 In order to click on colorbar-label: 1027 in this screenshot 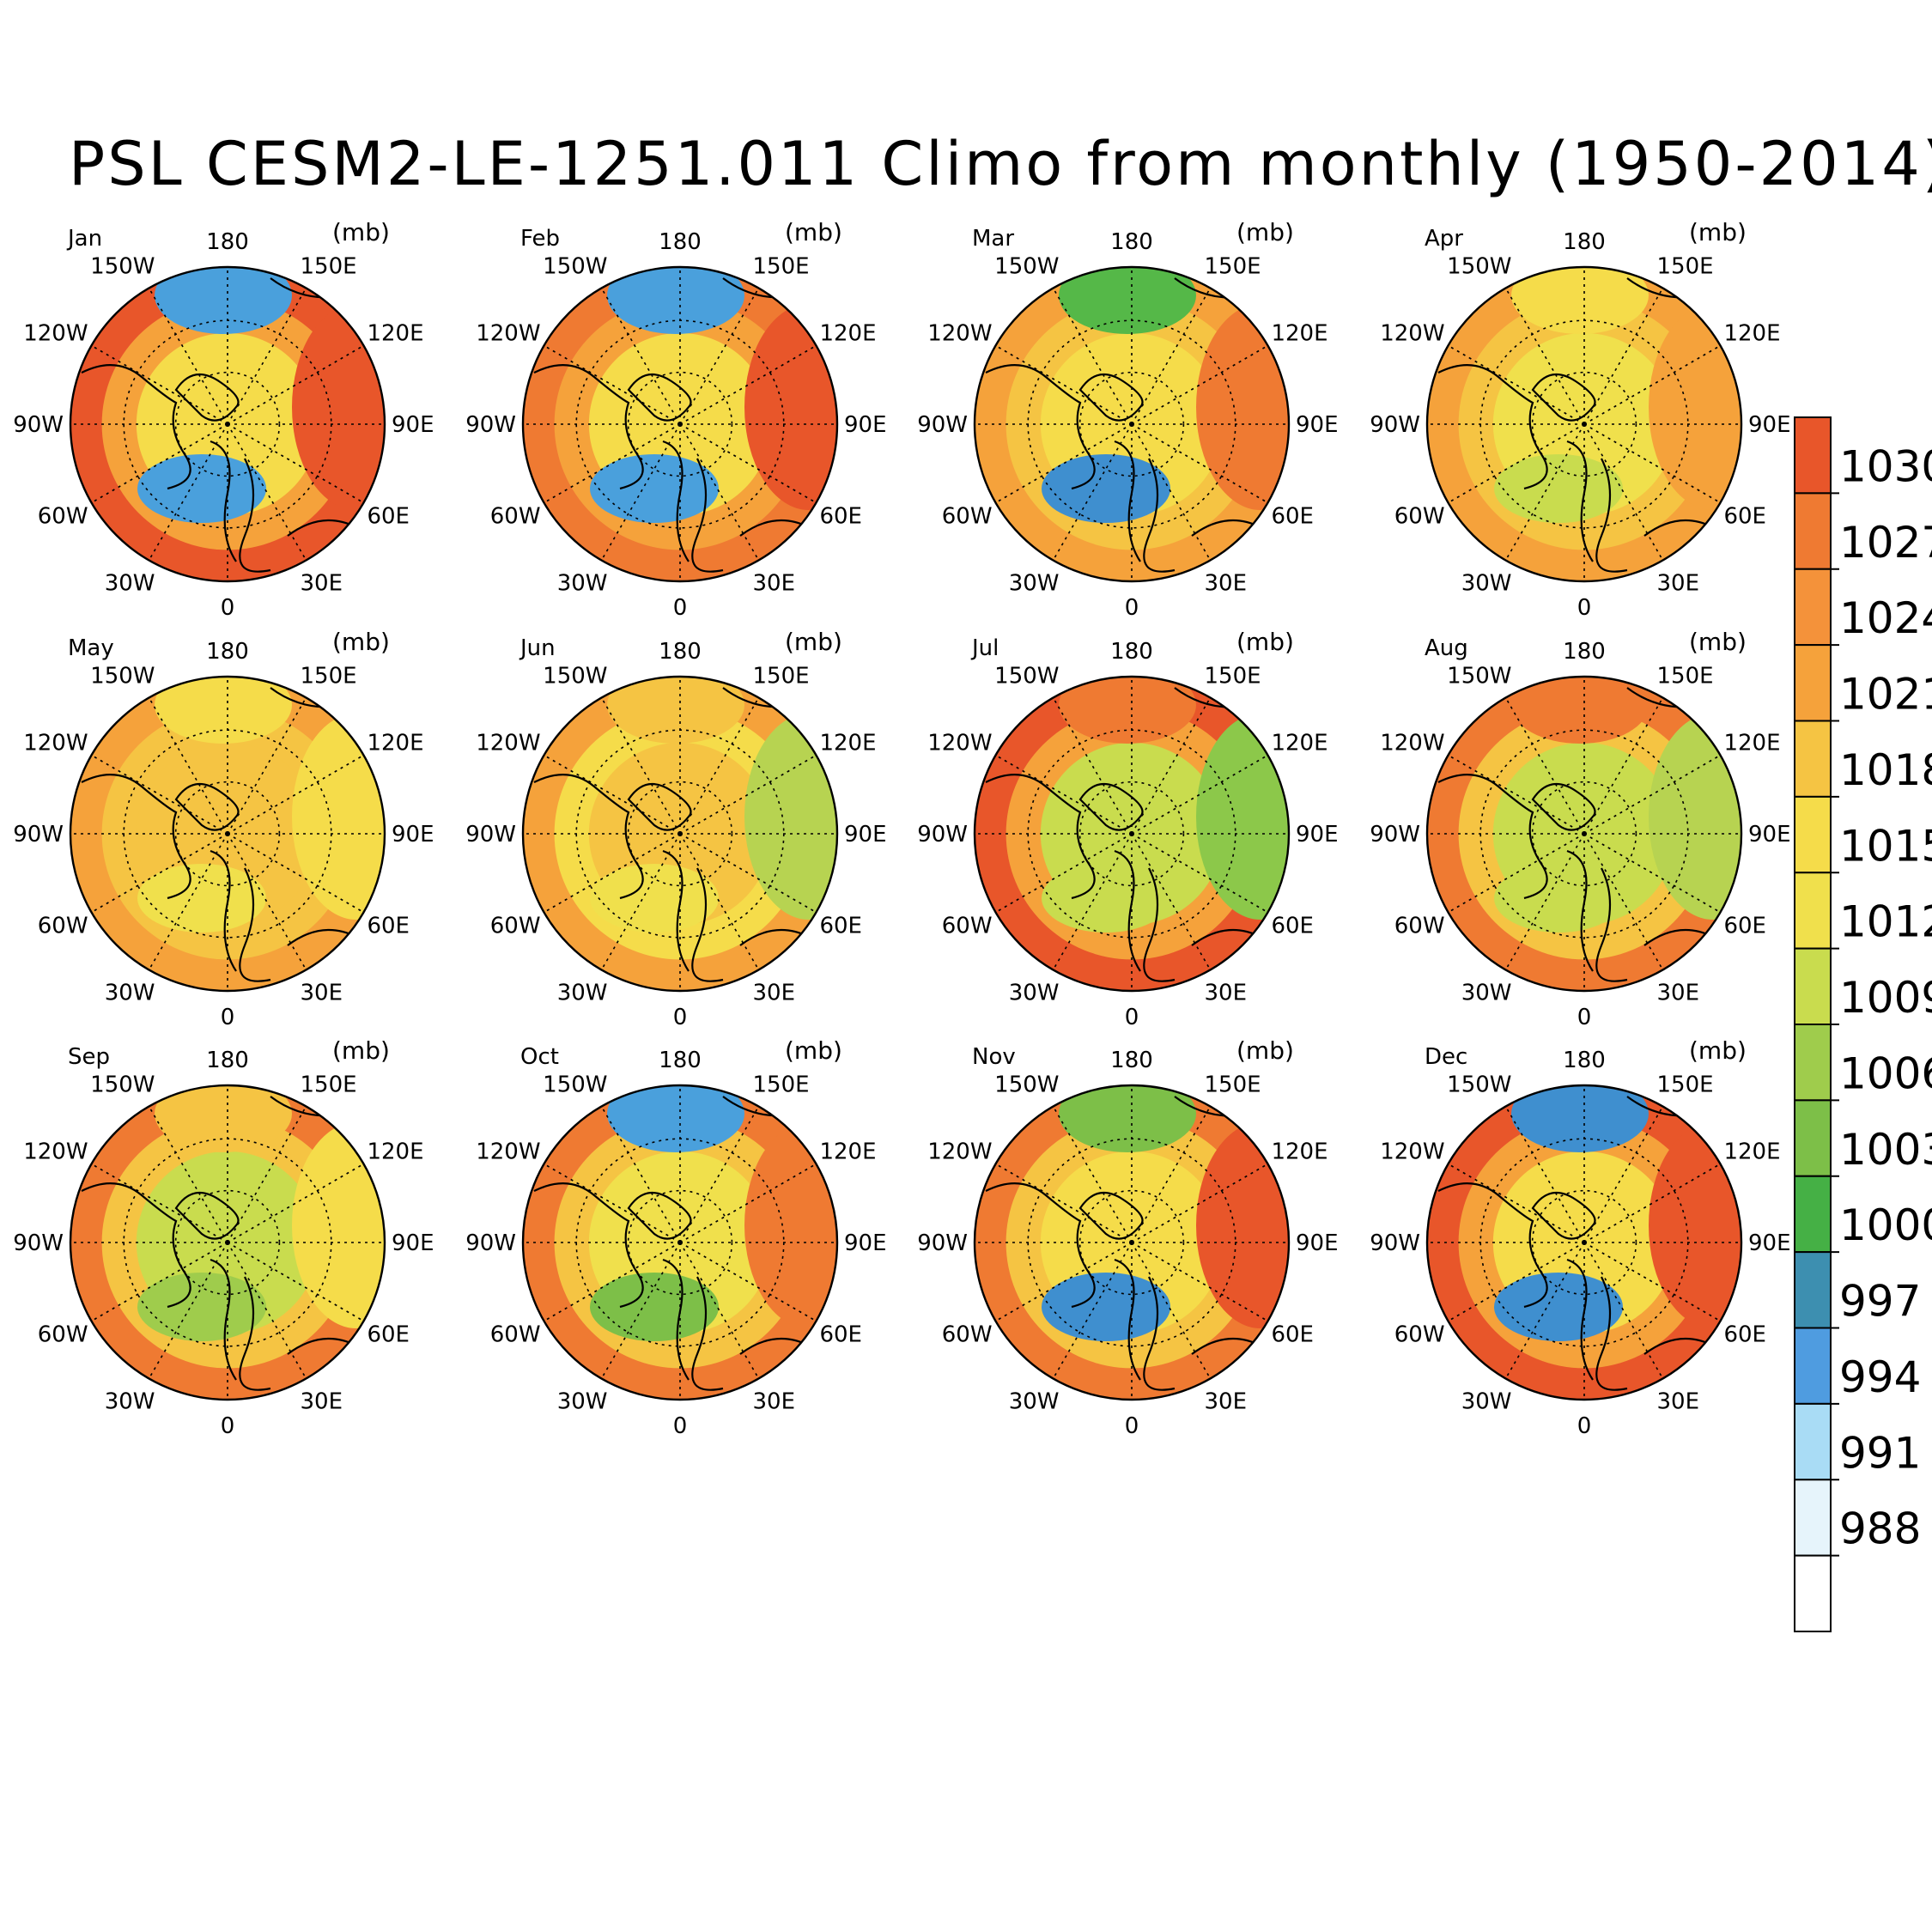, I will do `click(1886, 543)`.